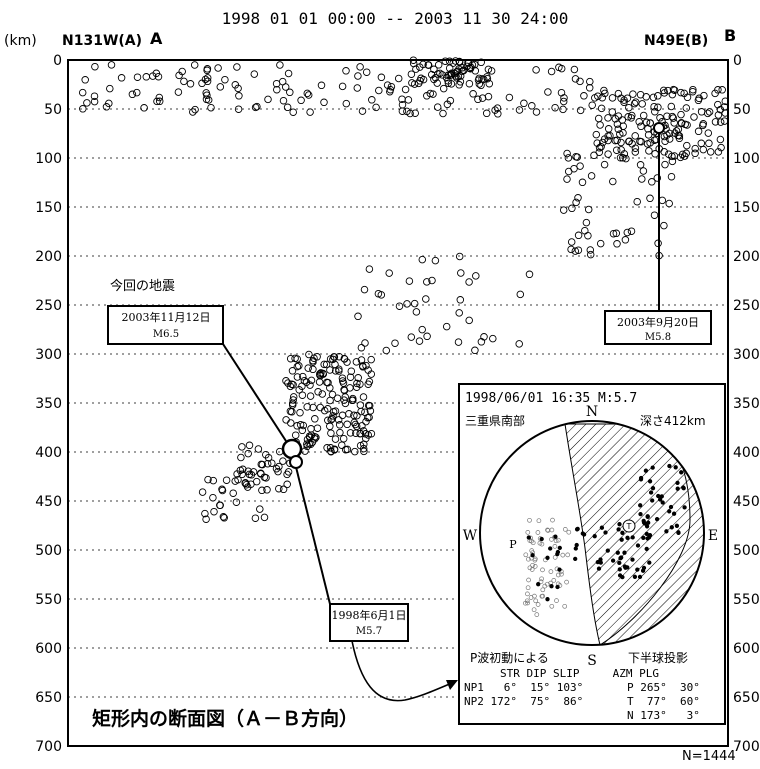  Describe the element at coordinates (592, 533) in the screenshot. I see `beachball-outline` at that location.